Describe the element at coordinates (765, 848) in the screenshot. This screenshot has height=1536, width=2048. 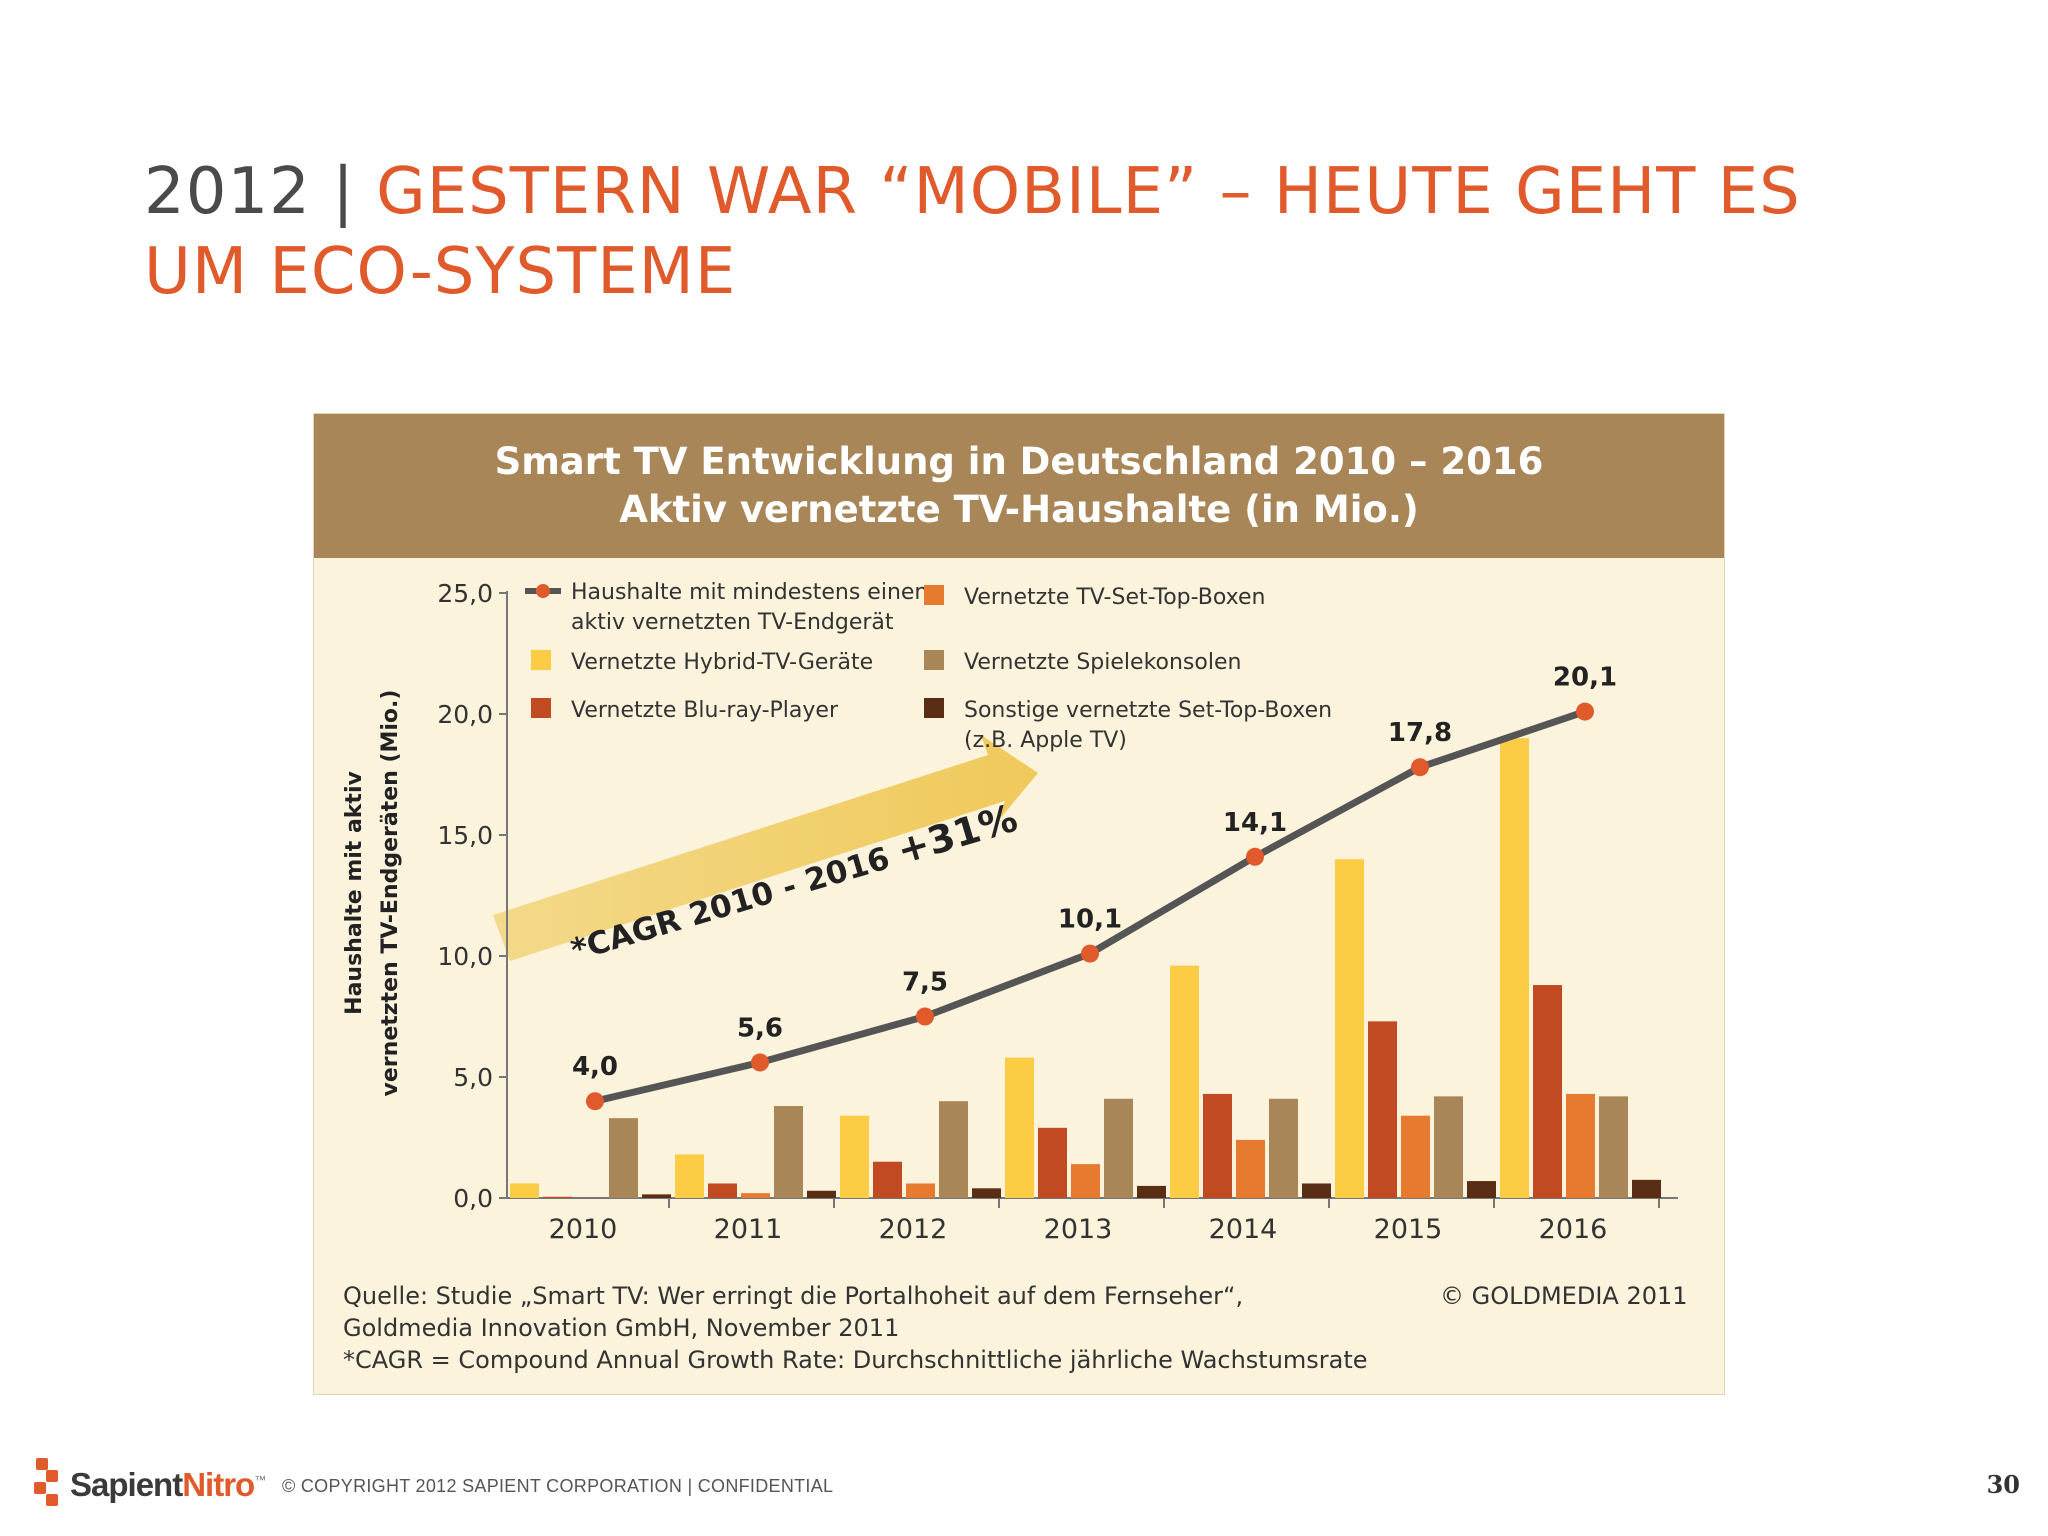
I see `cagr-arrow` at that location.